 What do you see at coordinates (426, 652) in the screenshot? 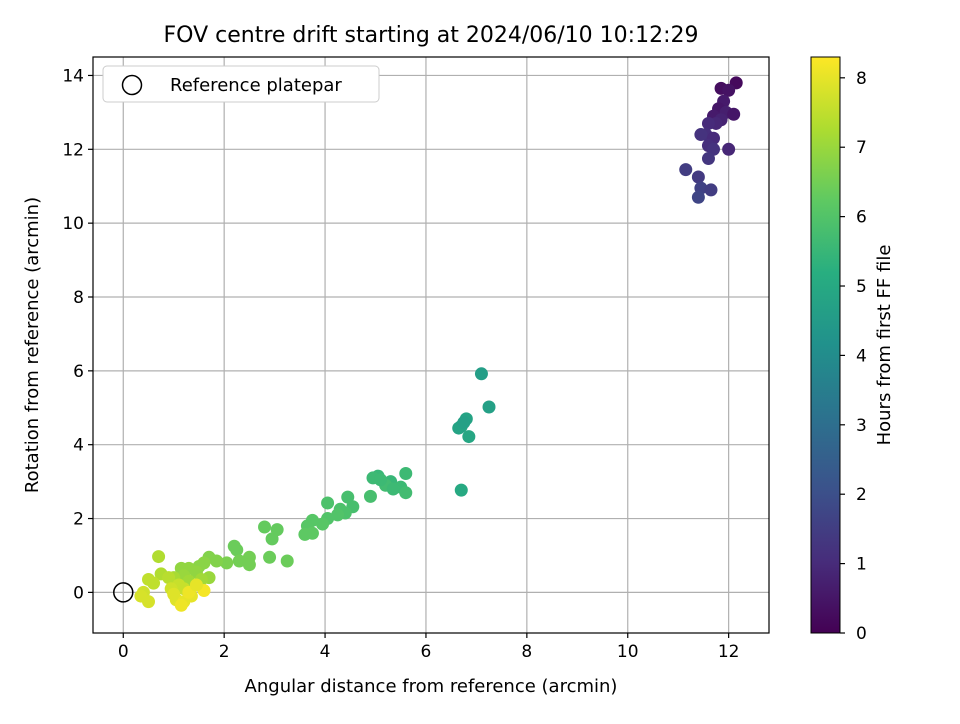
I see `x-tick-label: 6` at bounding box center [426, 652].